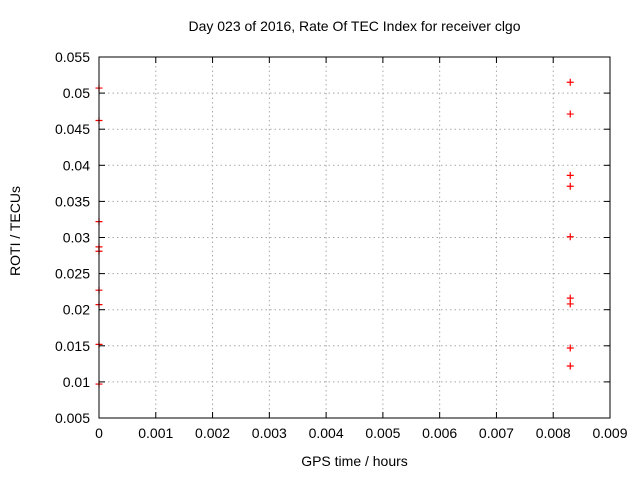  What do you see at coordinates (72, 346) in the screenshot?
I see `y-tick-label: 0.015` at bounding box center [72, 346].